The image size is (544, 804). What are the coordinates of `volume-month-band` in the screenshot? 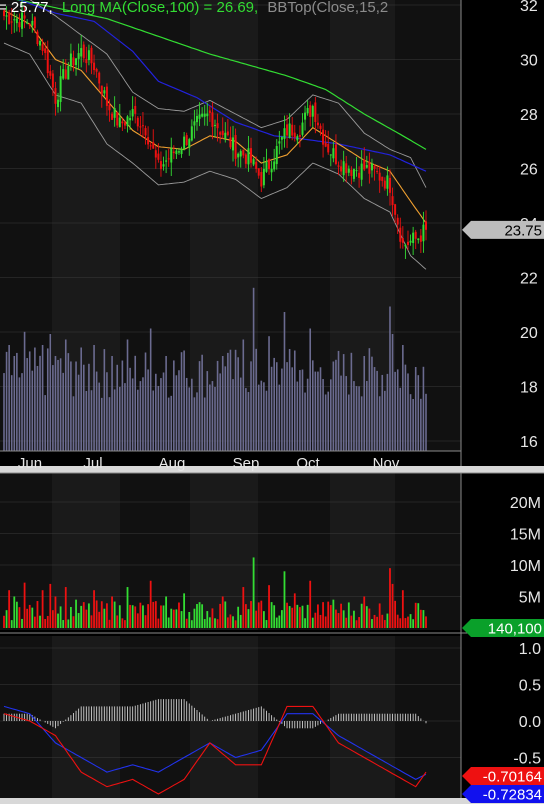 It's located at (224, 551).